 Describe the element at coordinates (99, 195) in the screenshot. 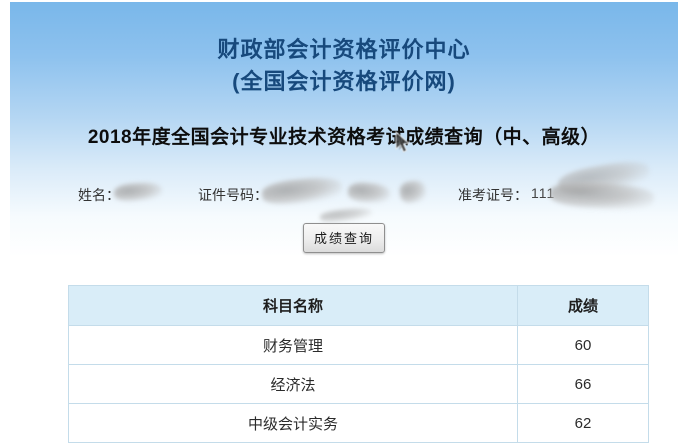

I see `name-label: 姓名：` at that location.